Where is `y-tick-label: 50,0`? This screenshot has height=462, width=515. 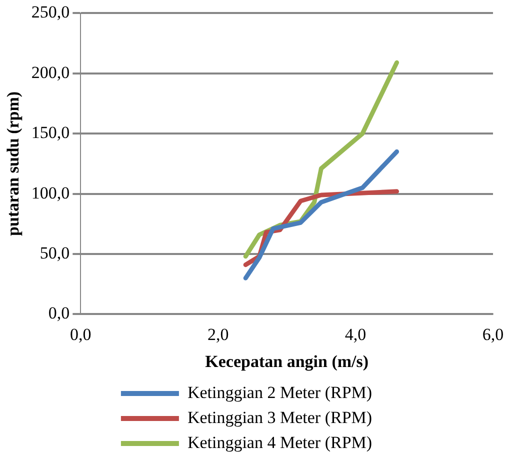
y-tick-label: 50,0 is located at coordinates (55, 252).